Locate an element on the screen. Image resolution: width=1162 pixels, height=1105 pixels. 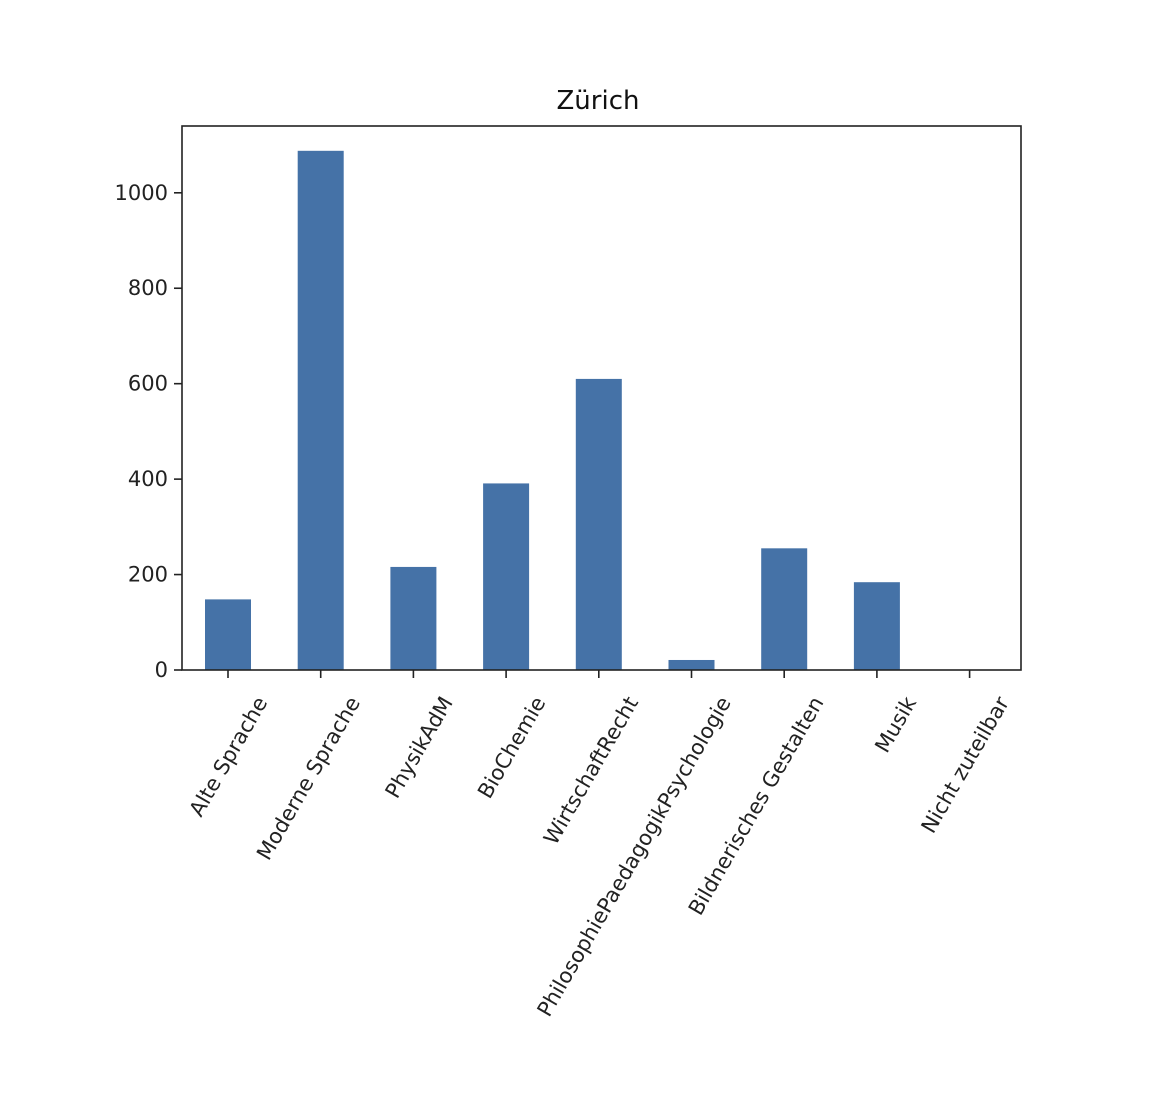
y-tick-label: 800 is located at coordinates (148, 288).